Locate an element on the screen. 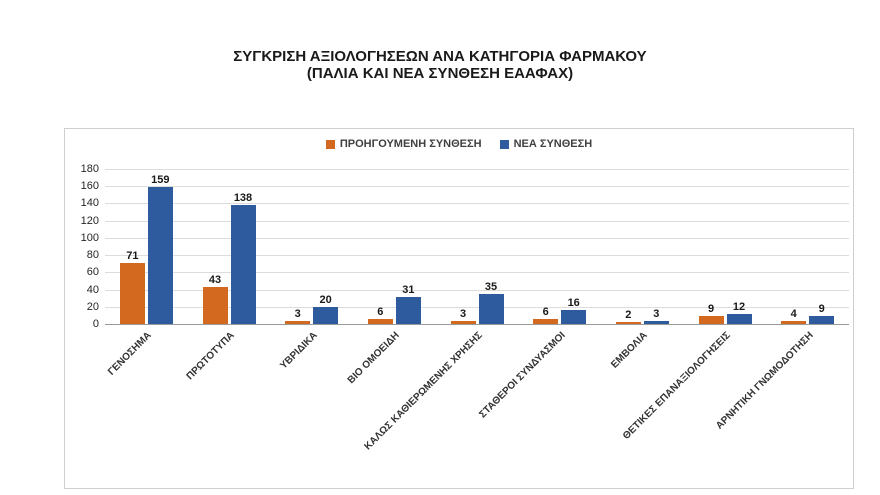  bar-value-label: 159 is located at coordinates (160, 180).